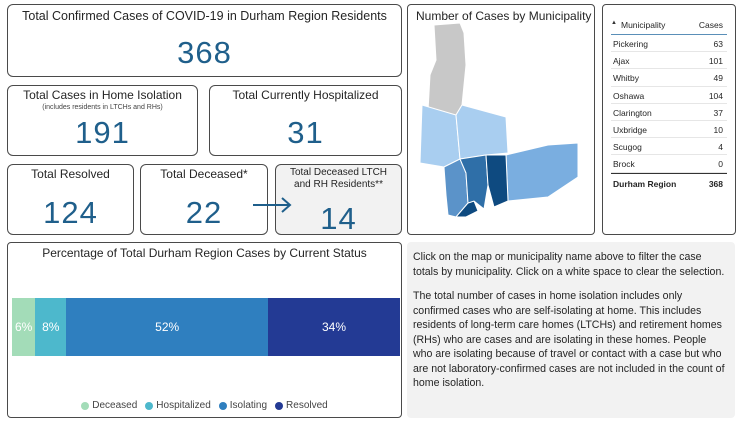 This screenshot has height=426, width=750. I want to click on total-label: Durham Region, so click(645, 183).